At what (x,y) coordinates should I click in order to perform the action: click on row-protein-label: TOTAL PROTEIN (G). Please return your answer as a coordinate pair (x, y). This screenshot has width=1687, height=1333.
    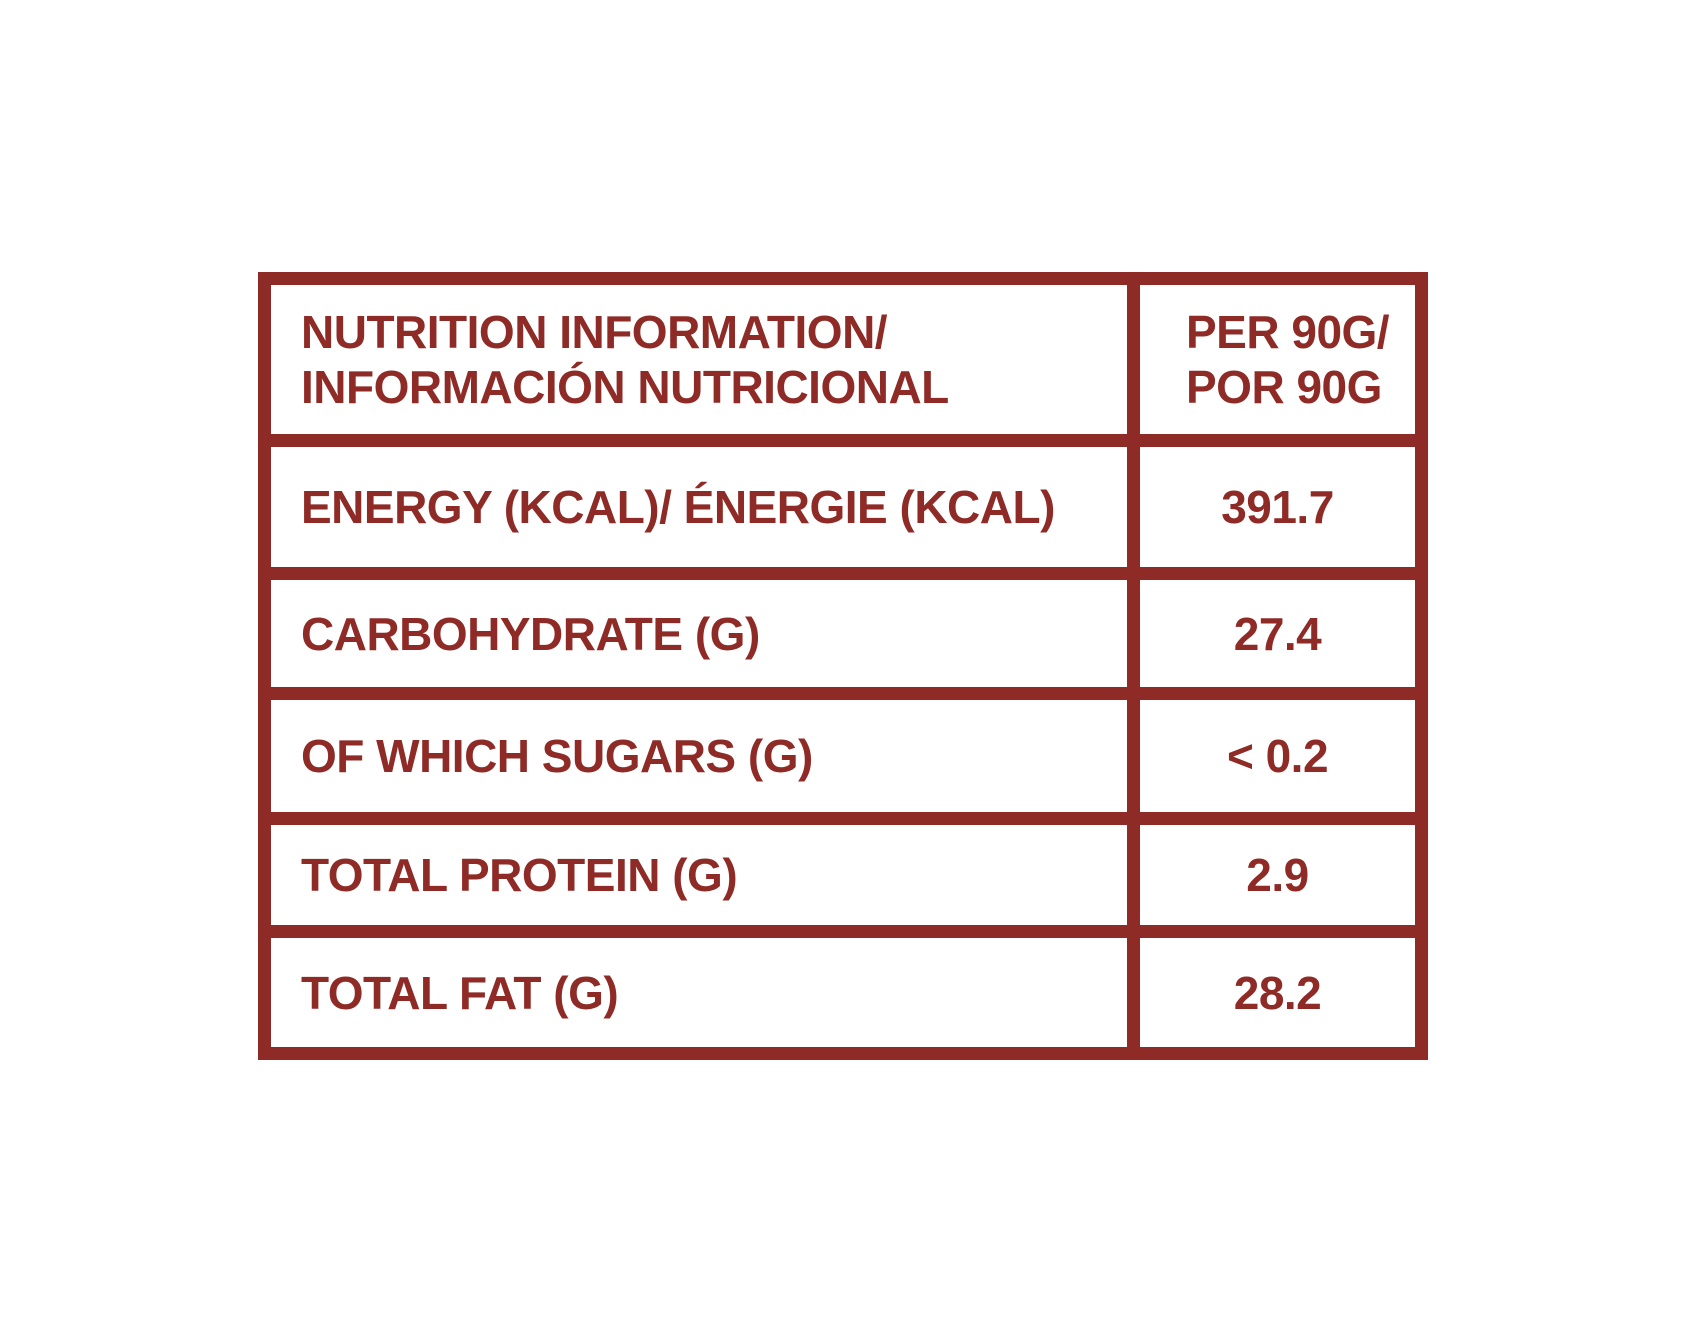
    Looking at the image, I should click on (699, 875).